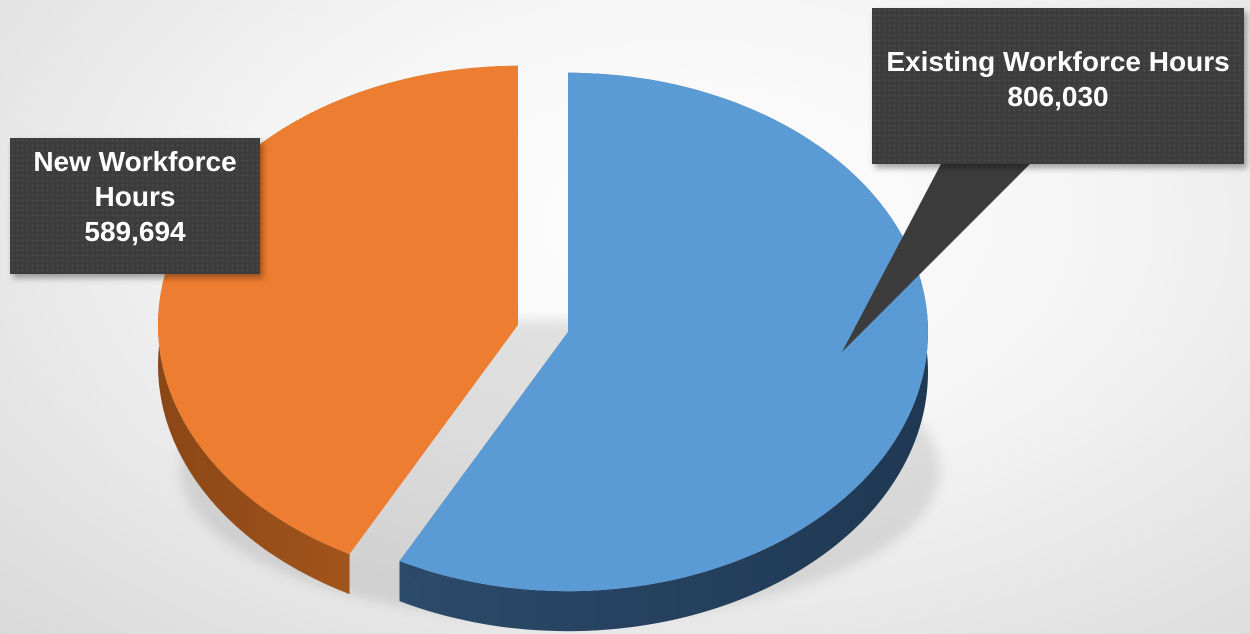  Describe the element at coordinates (937, 257) in the screenshot. I see `callout-pointer-existing` at that location.